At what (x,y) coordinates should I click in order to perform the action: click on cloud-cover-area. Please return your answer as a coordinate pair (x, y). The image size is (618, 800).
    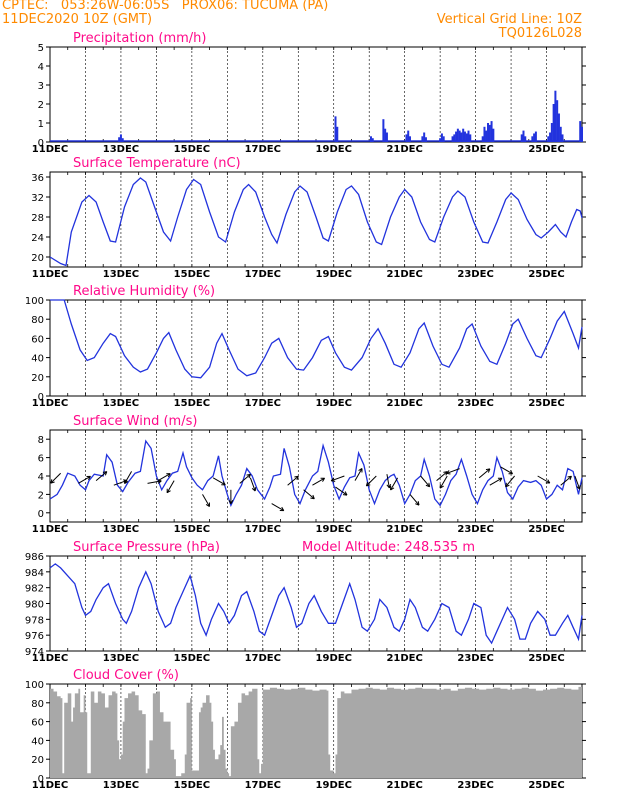
    Looking at the image, I should click on (316, 732).